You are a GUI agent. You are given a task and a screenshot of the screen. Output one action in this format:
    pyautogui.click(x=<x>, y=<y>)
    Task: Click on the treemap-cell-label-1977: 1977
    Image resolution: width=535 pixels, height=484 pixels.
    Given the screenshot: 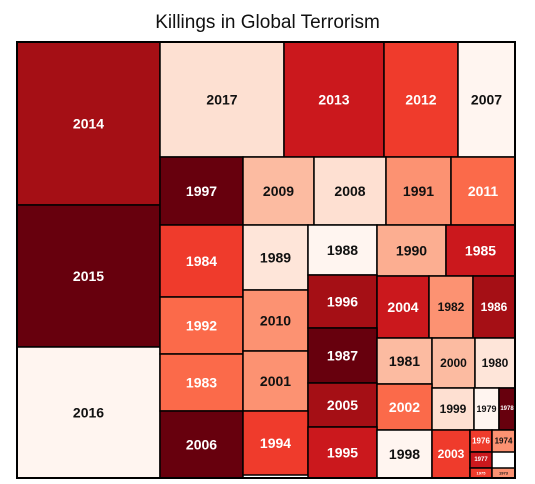 What is the action you would take?
    pyautogui.click(x=481, y=460)
    